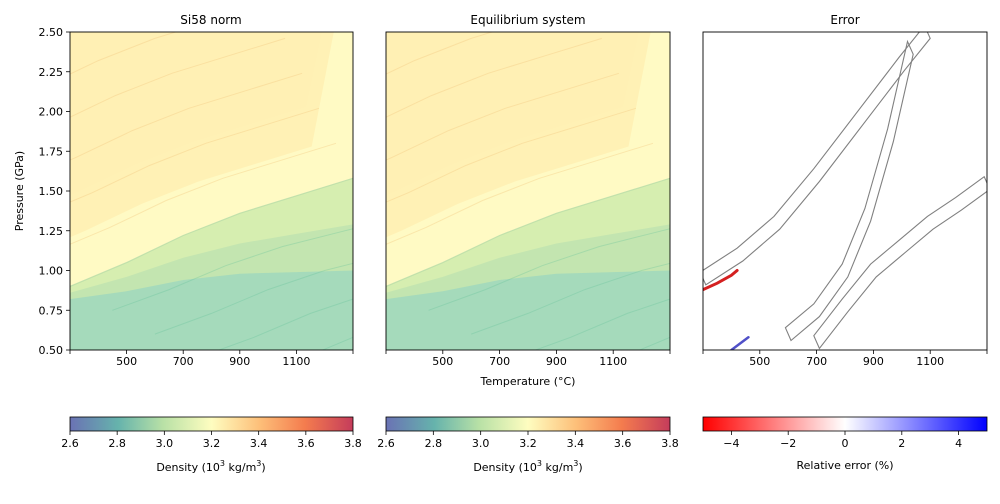 The image size is (1000, 504). Describe the element at coordinates (51, 32) in the screenshot. I see `y-tick-label: 2.50` at that location.